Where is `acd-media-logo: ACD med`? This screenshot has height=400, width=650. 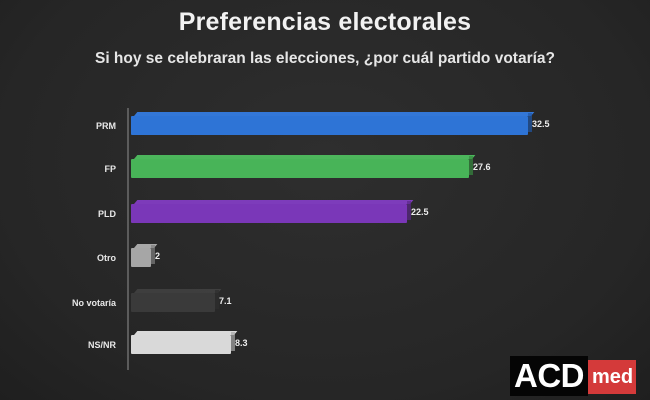 acd-media-logo: ACD med is located at coordinates (573, 376).